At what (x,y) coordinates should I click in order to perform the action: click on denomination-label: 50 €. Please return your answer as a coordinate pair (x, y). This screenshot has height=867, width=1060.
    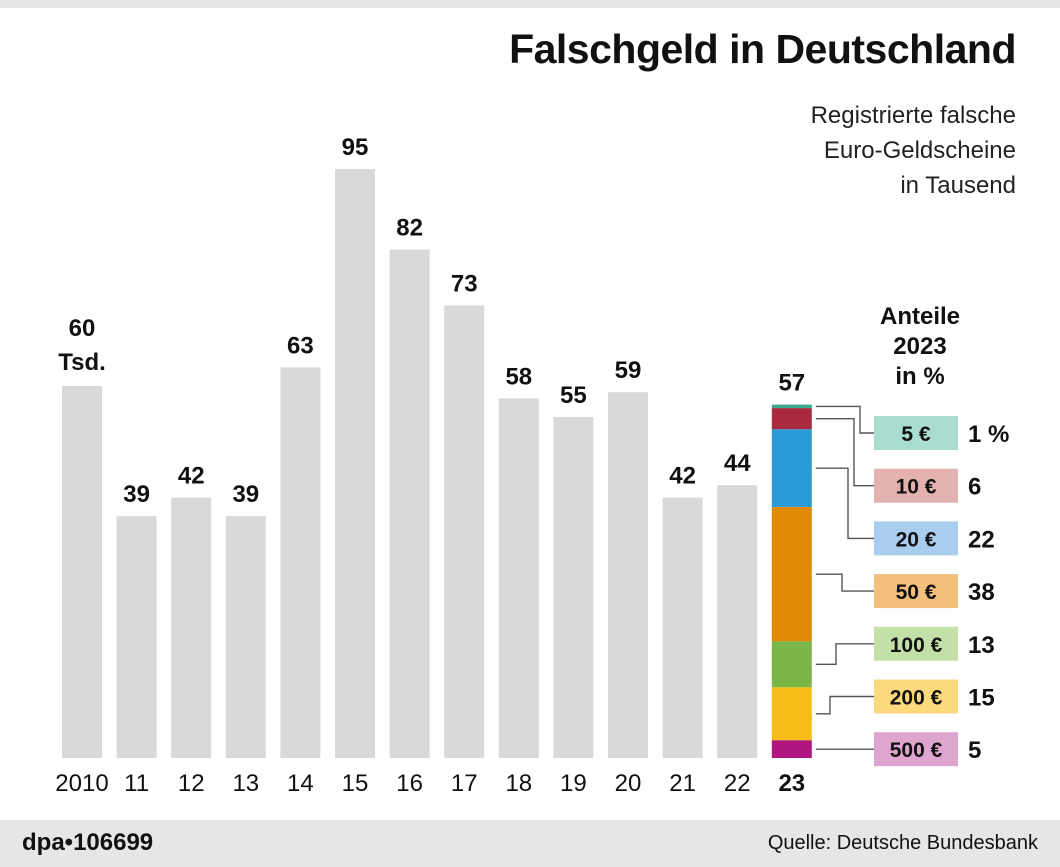
    Looking at the image, I should click on (916, 592).